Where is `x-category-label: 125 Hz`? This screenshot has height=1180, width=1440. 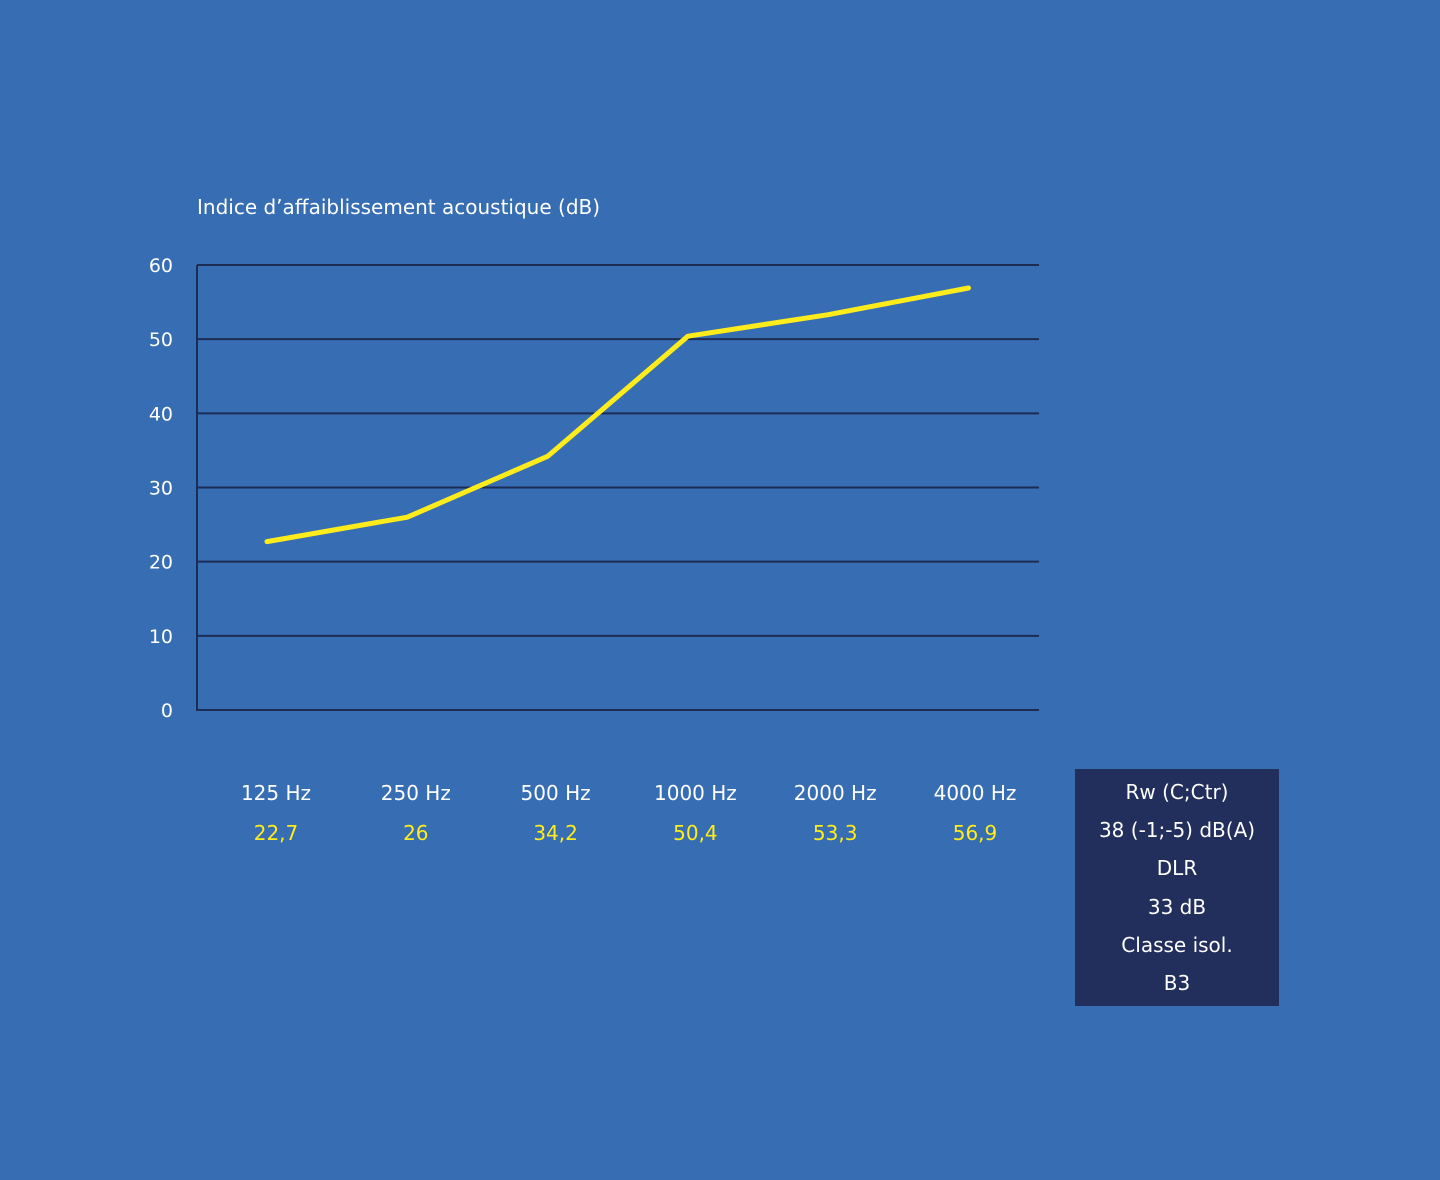
x-category-label: 125 Hz is located at coordinates (276, 793).